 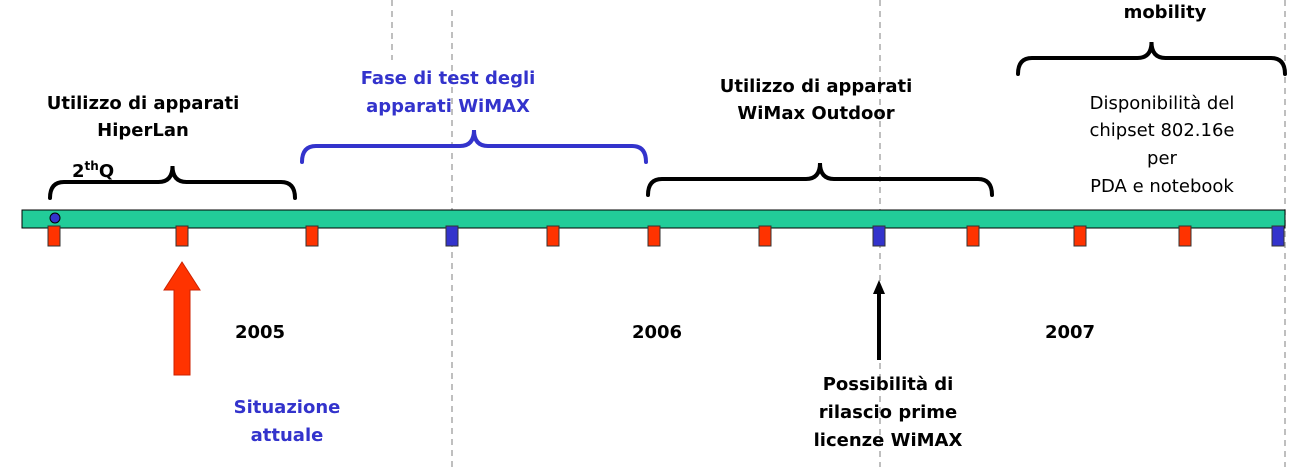 What do you see at coordinates (1070, 332) in the screenshot?
I see `year-label: 2007` at bounding box center [1070, 332].